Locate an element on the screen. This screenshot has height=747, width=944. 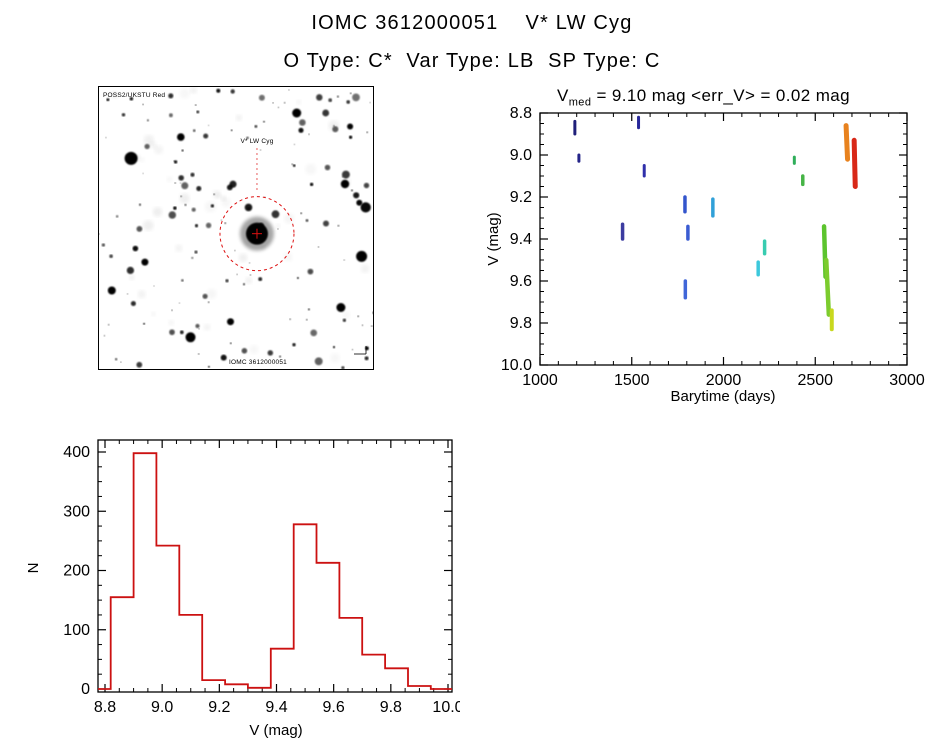
svg-text: 100 is located at coordinates (76, 630).